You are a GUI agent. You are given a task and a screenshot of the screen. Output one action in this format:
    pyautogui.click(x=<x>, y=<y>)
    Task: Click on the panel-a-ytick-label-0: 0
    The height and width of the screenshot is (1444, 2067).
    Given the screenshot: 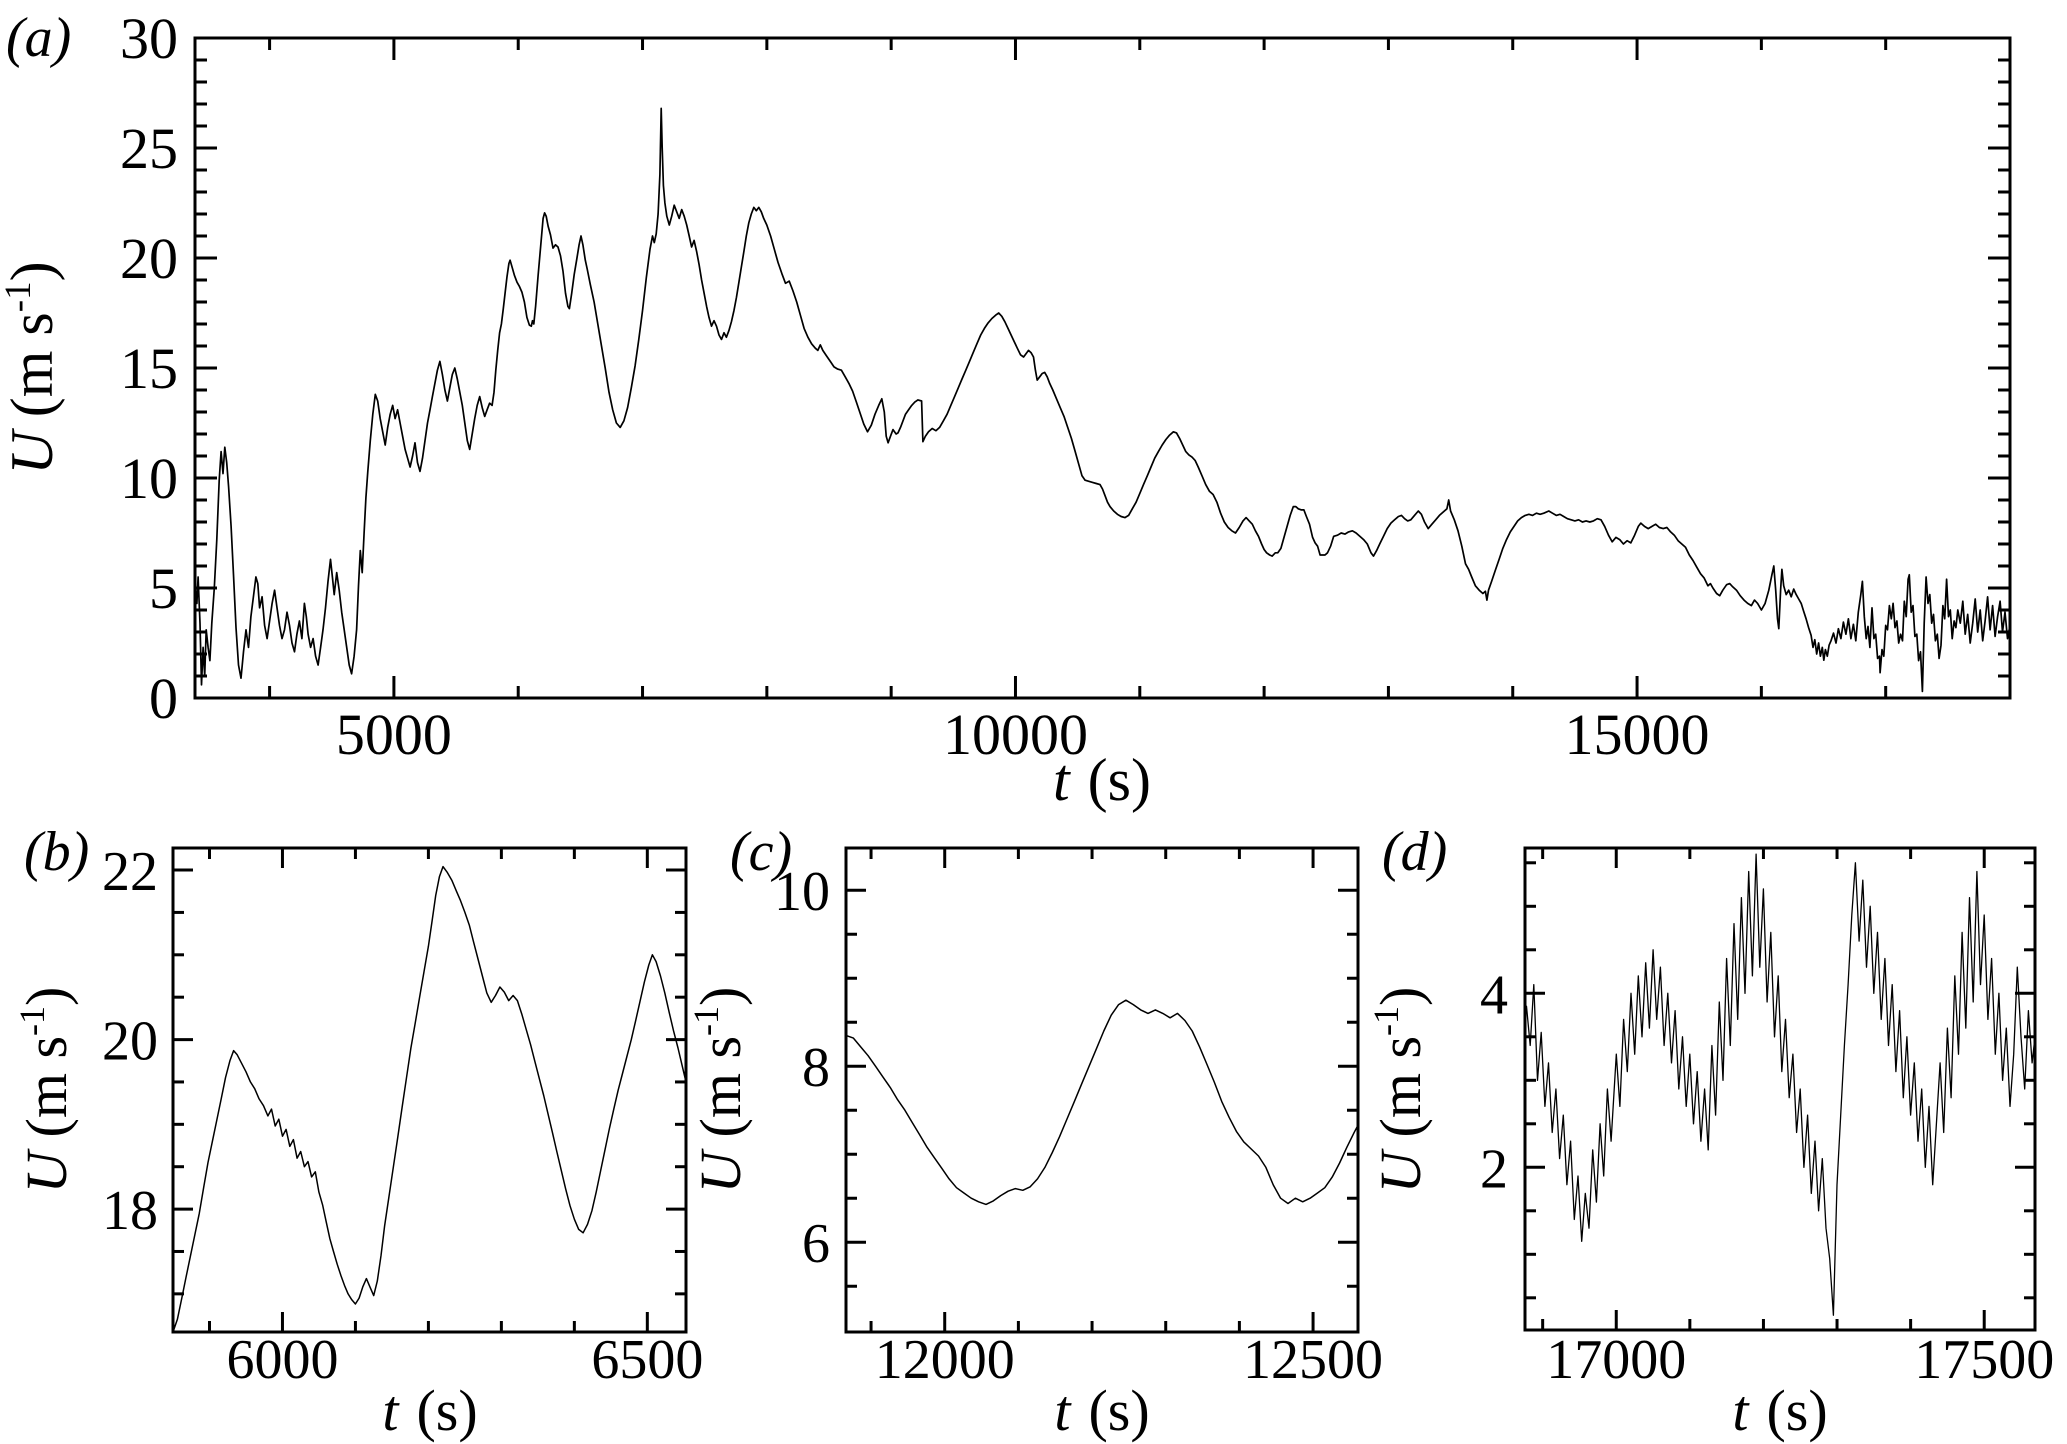 What is the action you would take?
    pyautogui.click(x=163, y=698)
    